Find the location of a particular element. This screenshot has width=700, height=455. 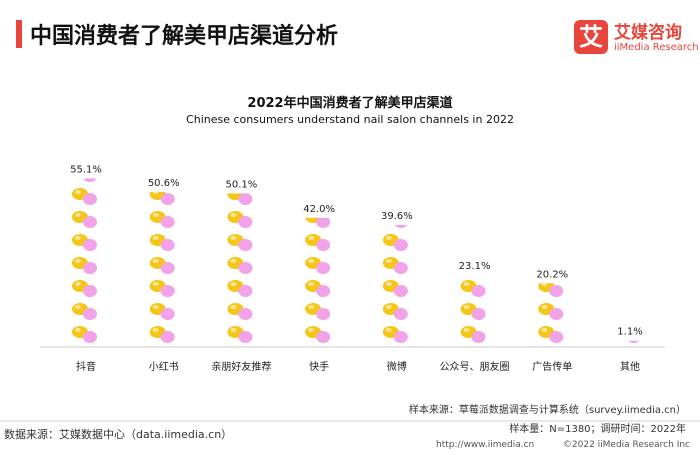

page-title: 中国消费者了解美甲店渠道分析 is located at coordinates (184, 36).